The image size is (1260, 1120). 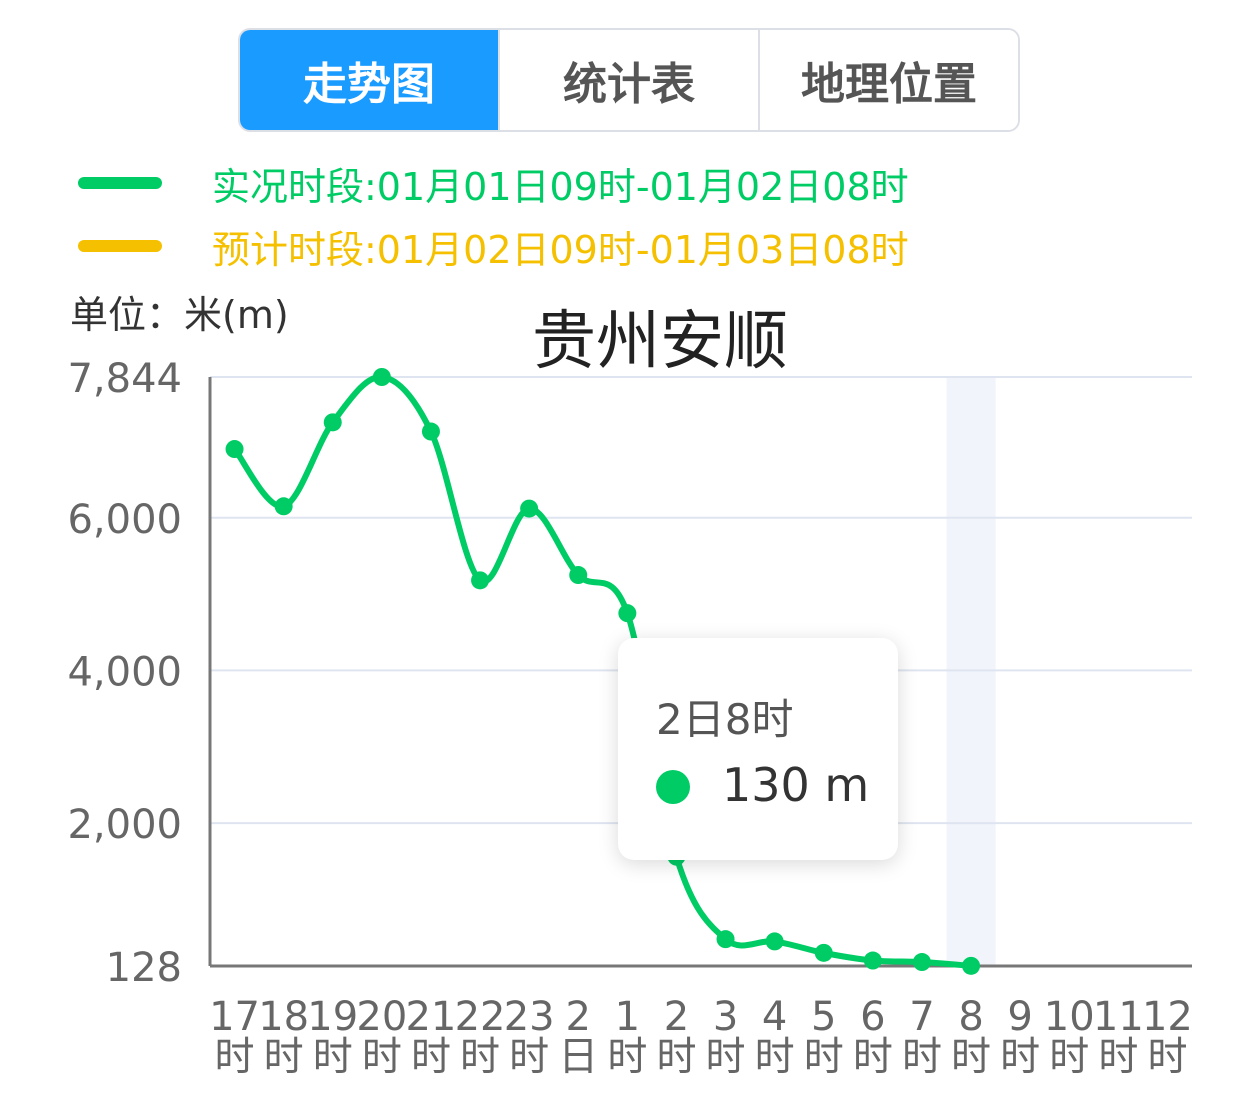 What do you see at coordinates (560, 249) in the screenshot?
I see `legend-text-forecast: 预计时段:01月02日09时-01月03日08时` at bounding box center [560, 249].